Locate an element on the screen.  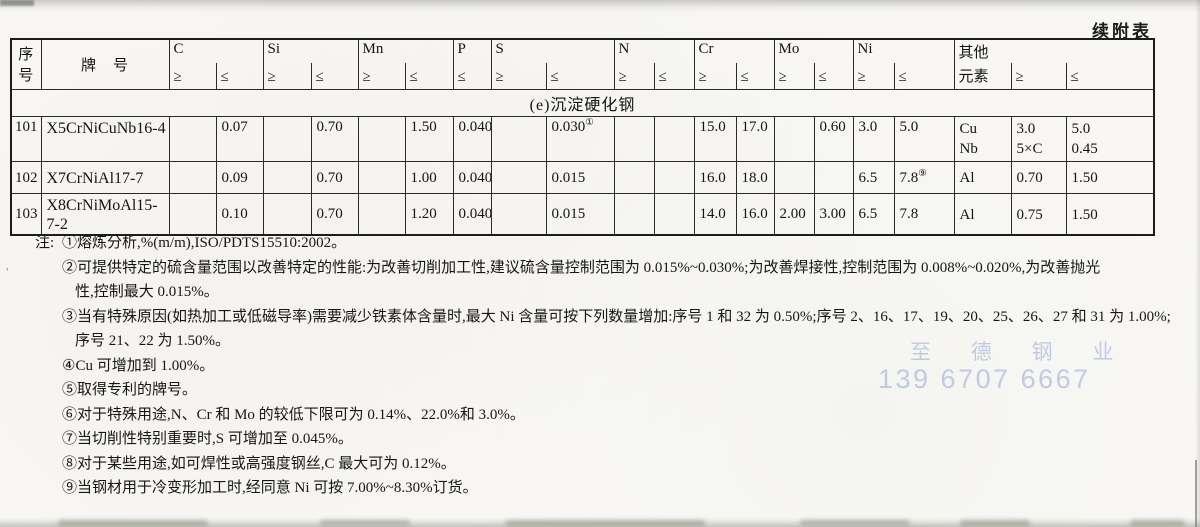
cell-line: 0.75 is located at coordinates (1029, 214).